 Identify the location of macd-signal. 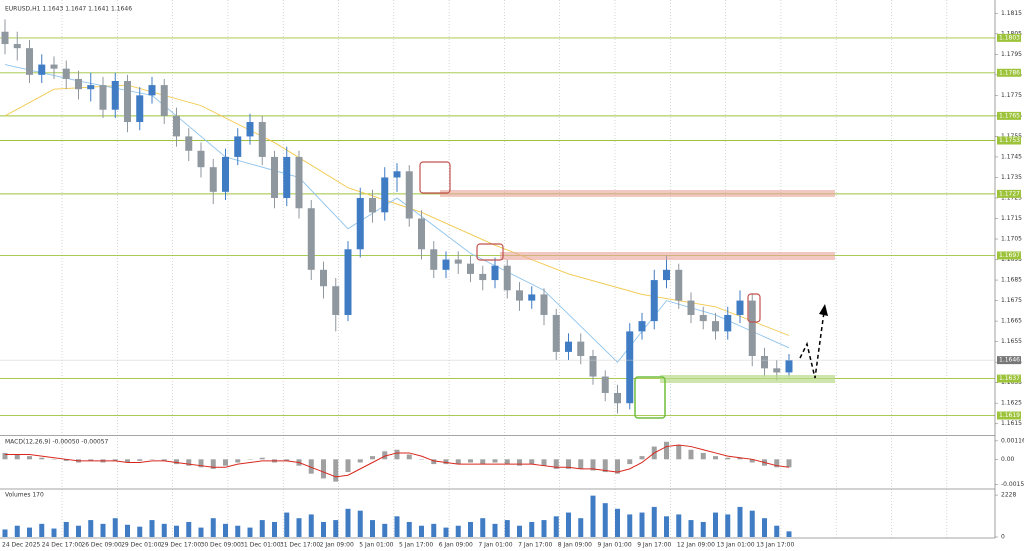
(397, 461).